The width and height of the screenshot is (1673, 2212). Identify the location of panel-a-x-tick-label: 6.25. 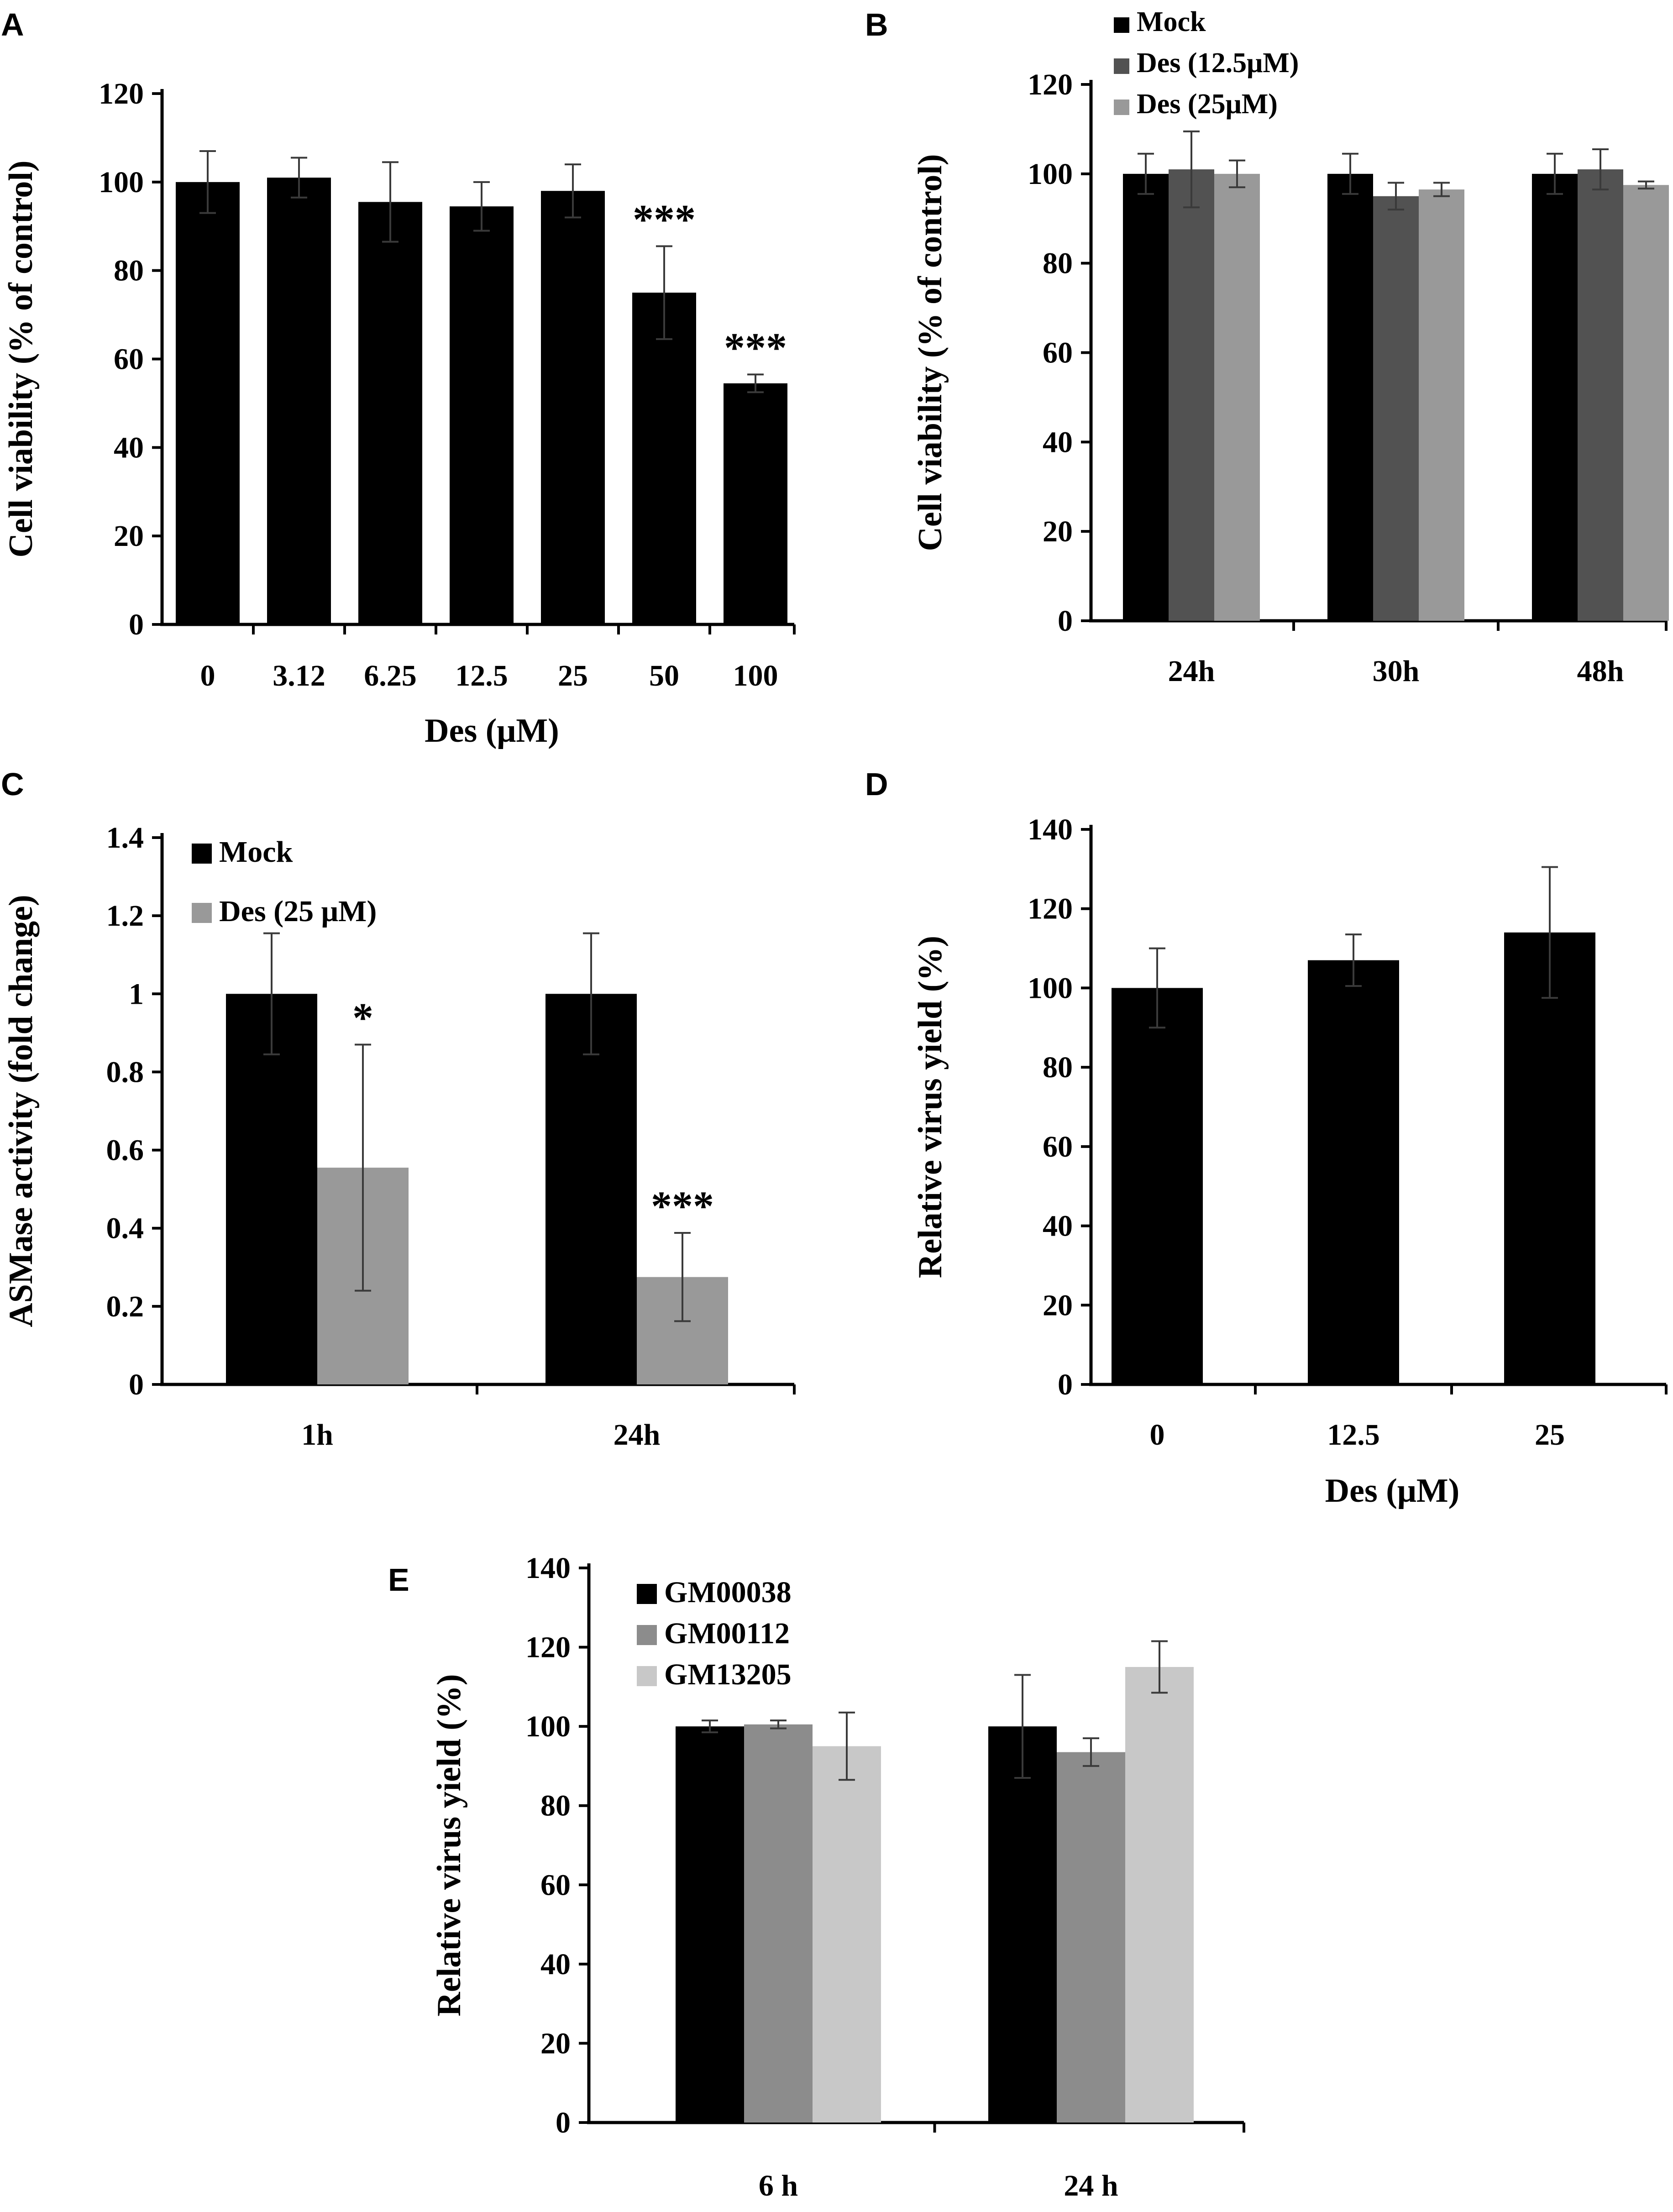
(390, 675).